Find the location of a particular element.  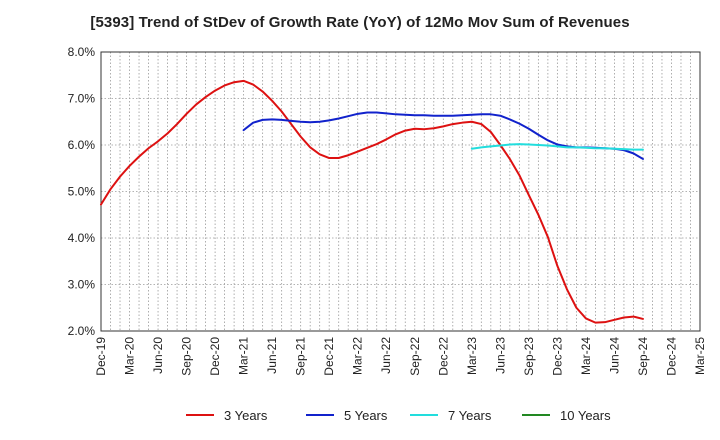

x-tick-label: Jun-22 is located at coordinates (386, 355).